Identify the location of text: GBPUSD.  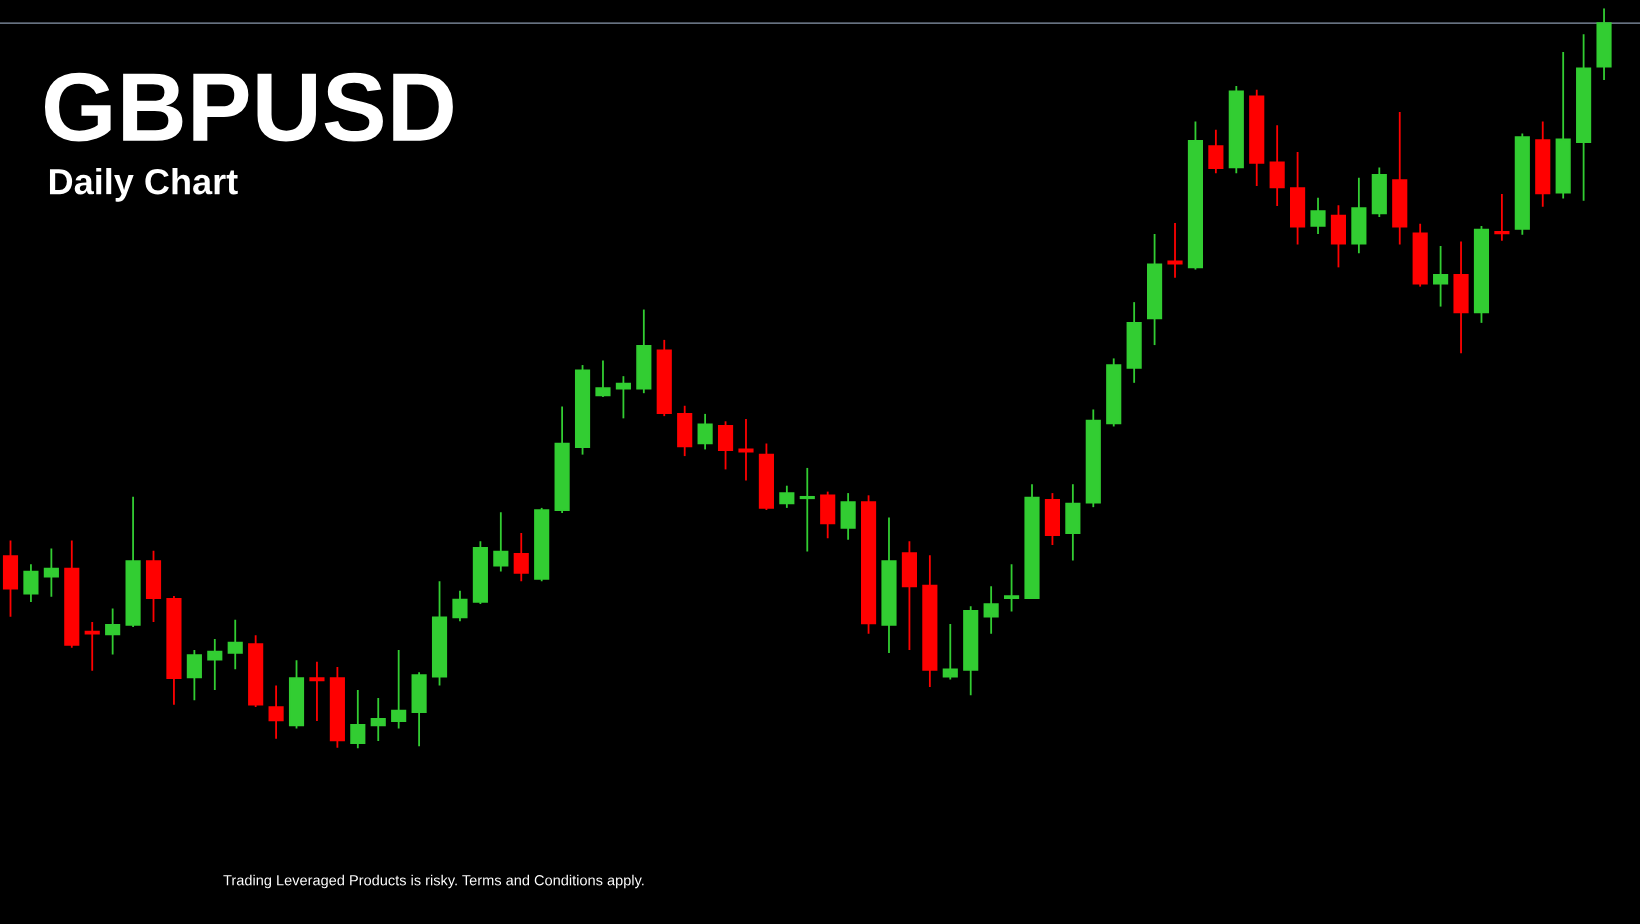
(249, 107).